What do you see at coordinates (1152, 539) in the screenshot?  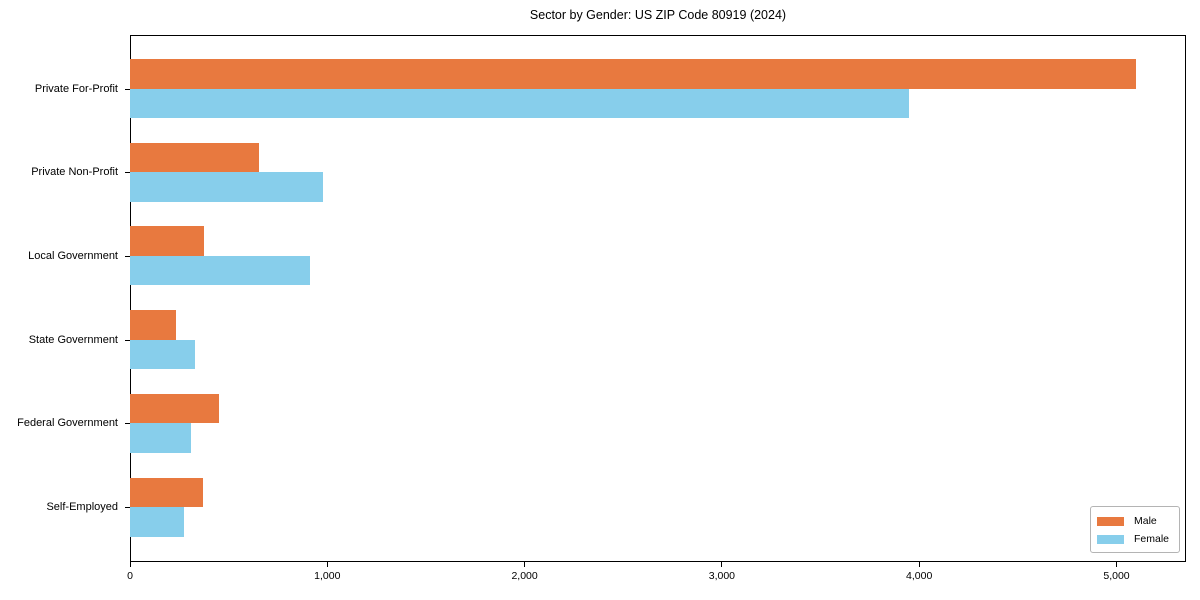 I see `legend-label-female: Female` at bounding box center [1152, 539].